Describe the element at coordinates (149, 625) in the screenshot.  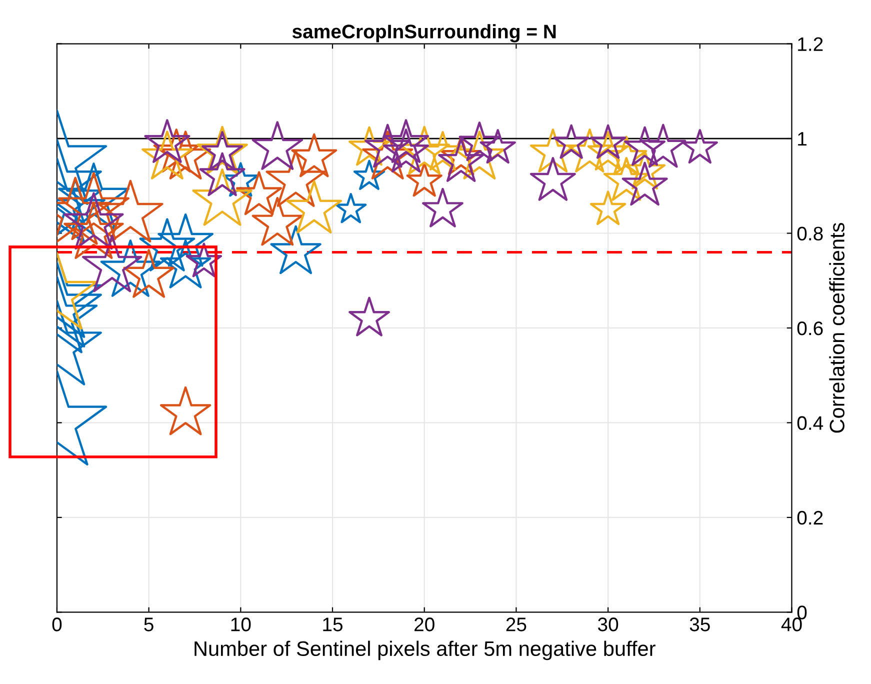
I see `x-tick-label: 5` at that location.